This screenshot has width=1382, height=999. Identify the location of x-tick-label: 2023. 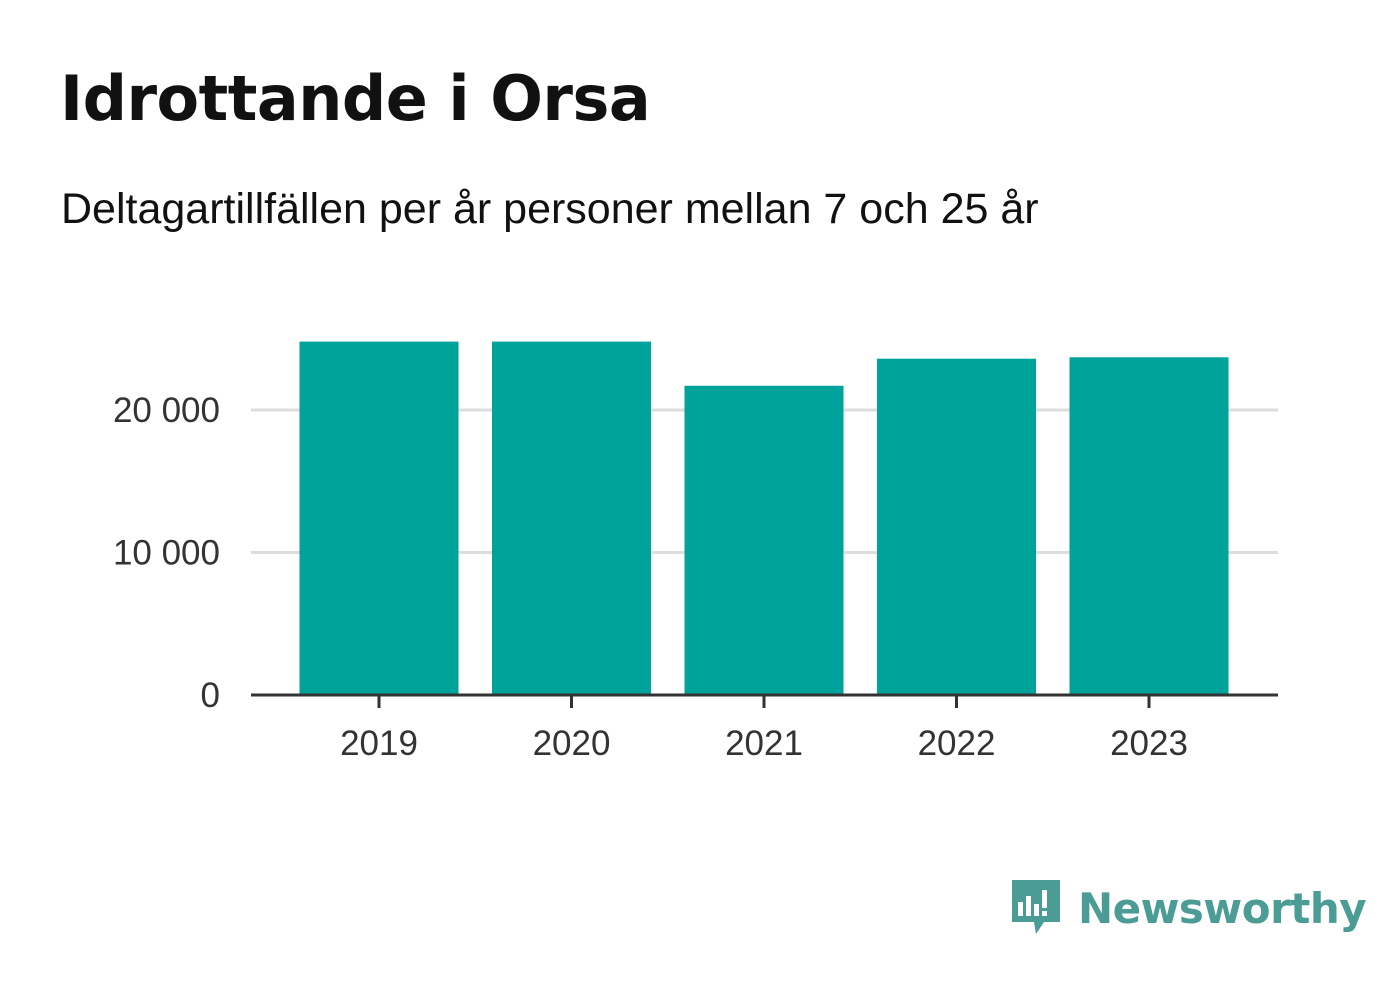
(1149, 743).